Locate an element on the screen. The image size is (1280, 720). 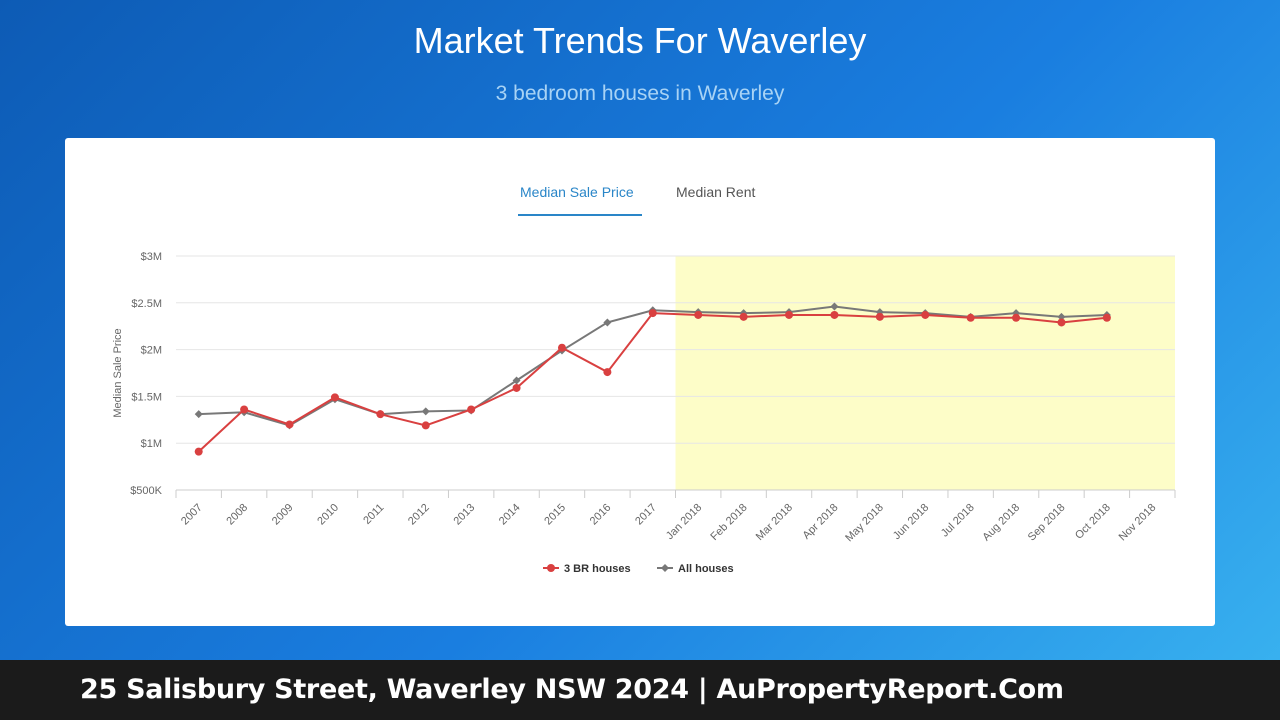
x-tick-label: 2010 is located at coordinates (328, 515).